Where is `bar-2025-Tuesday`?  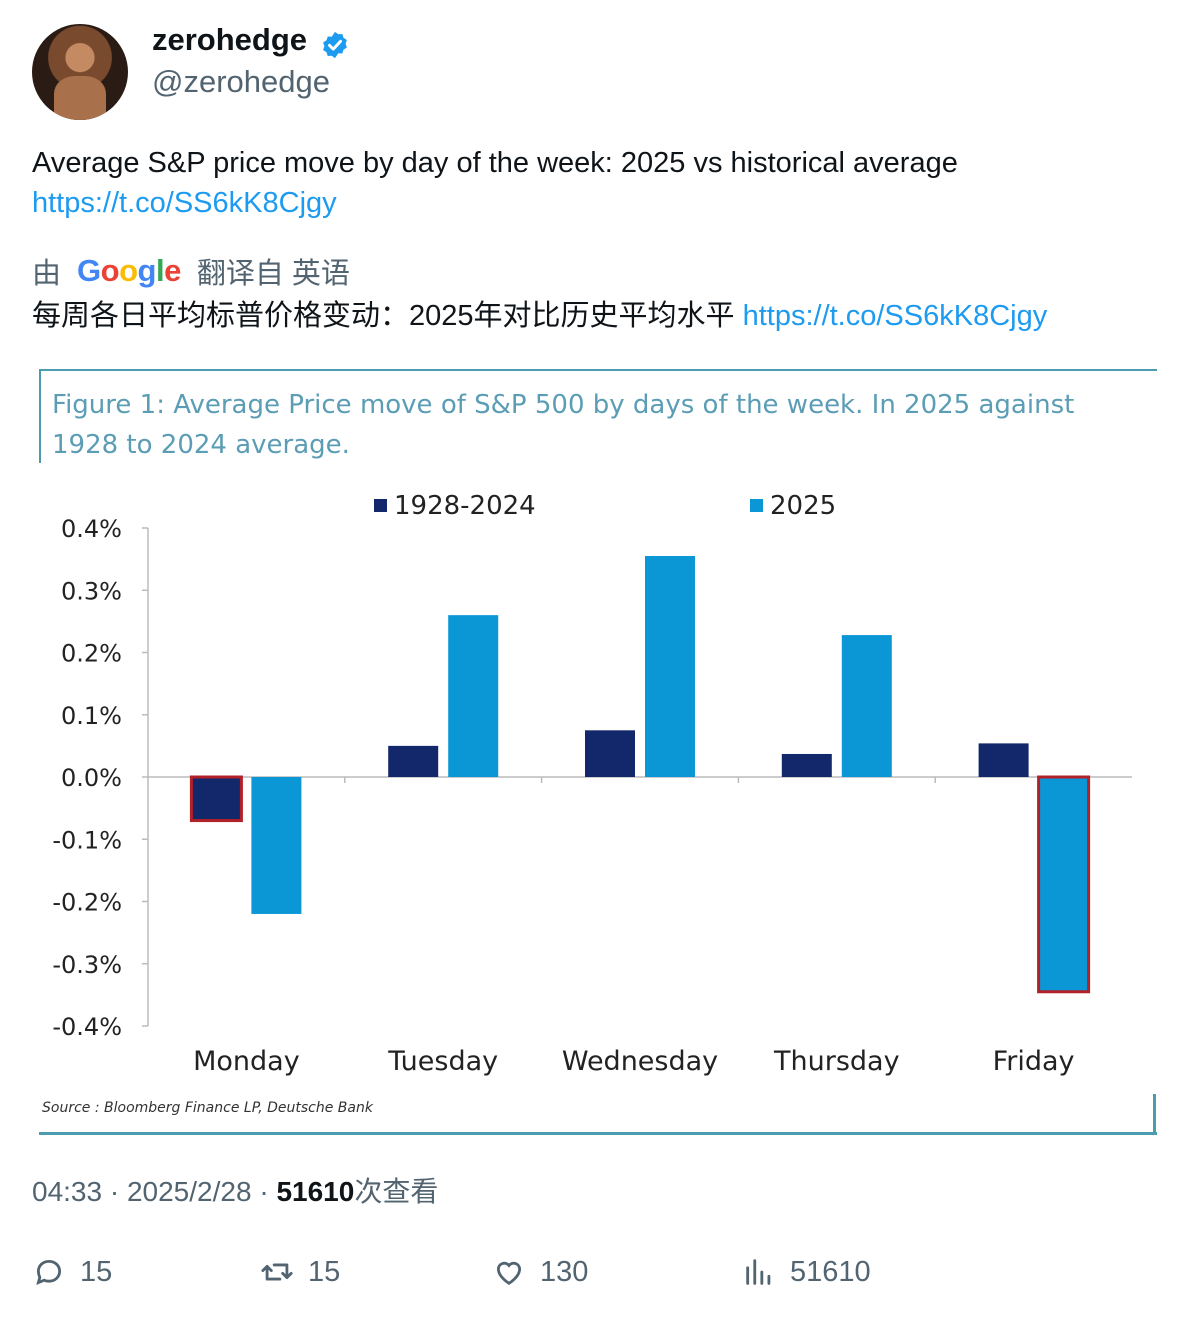 bar-2025-Tuesday is located at coordinates (473, 696).